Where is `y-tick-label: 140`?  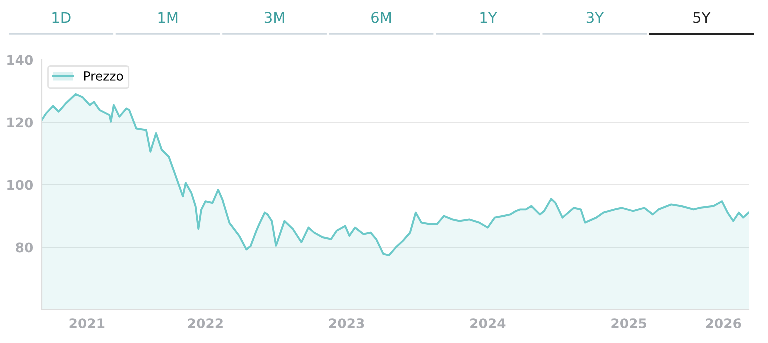
y-tick-label: 140 is located at coordinates (21, 60).